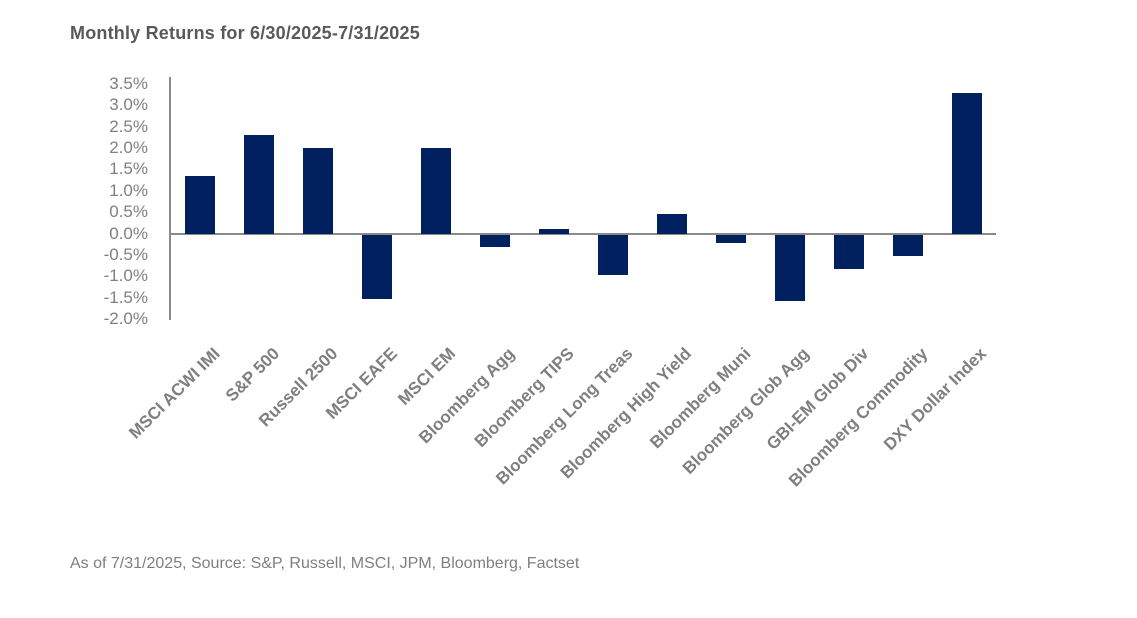 The image size is (1137, 618). Describe the element at coordinates (170, 198) in the screenshot. I see `y-axis-line` at that location.